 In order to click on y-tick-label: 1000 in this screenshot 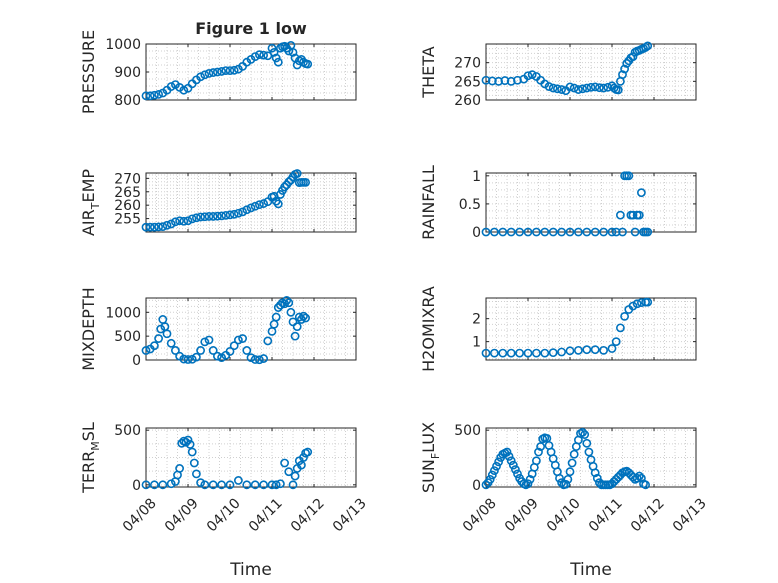, I will do `click(123, 313)`.